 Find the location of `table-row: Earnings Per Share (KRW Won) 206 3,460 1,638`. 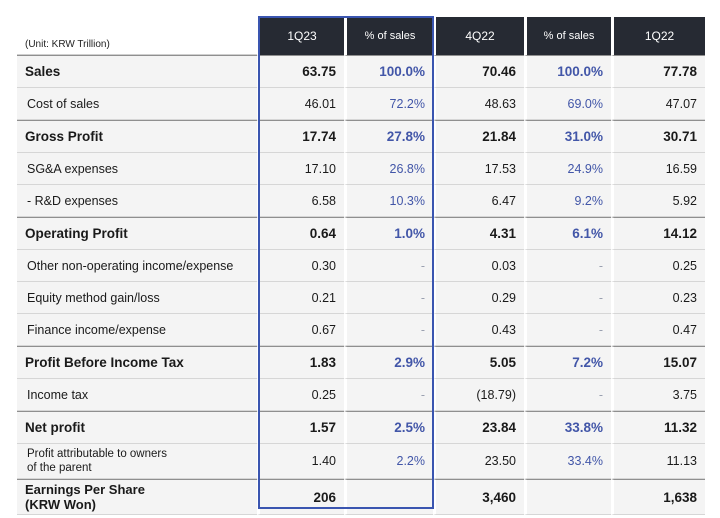

table-row: Earnings Per Share (KRW Won) 206 3,460 1,638 is located at coordinates (361, 497).